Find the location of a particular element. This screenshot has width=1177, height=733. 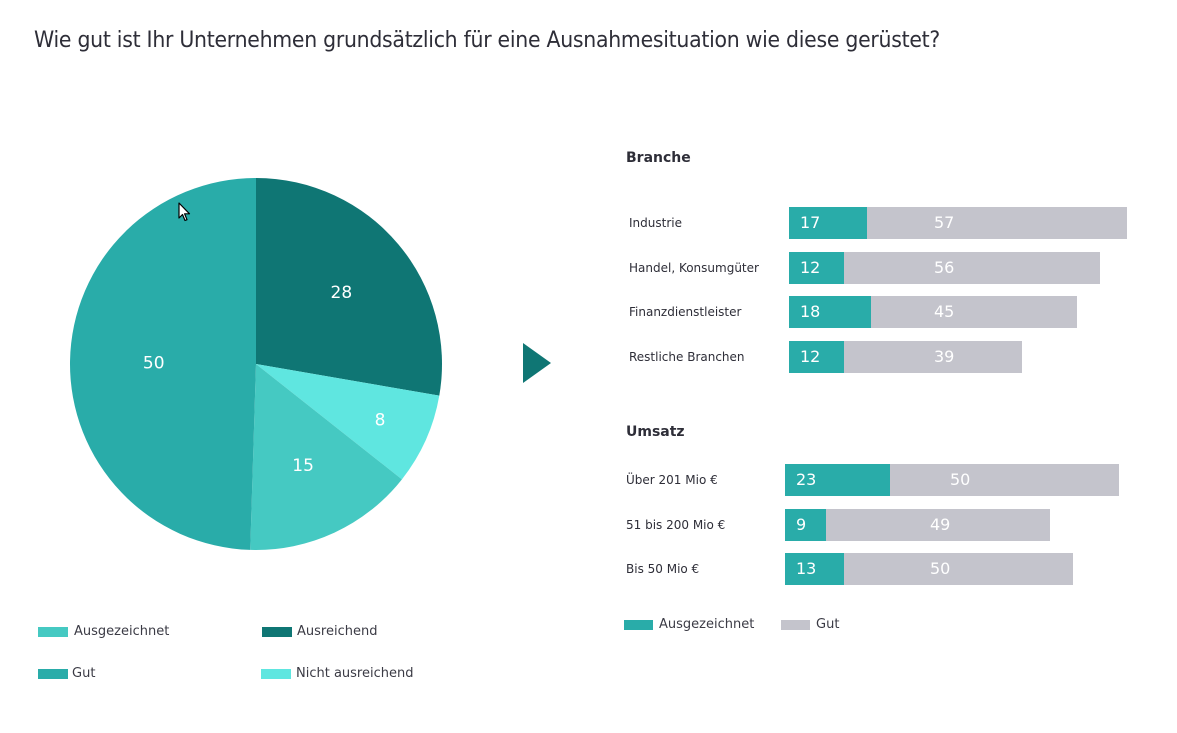

bar-data-label: 57 is located at coordinates (944, 222).